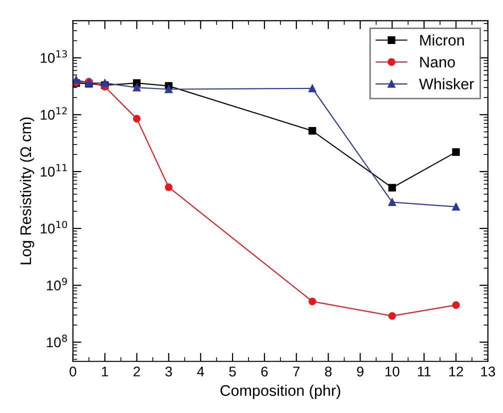 The width and height of the screenshot is (503, 413). Describe the element at coordinates (264, 371) in the screenshot. I see `x-tick-label: 6` at that location.